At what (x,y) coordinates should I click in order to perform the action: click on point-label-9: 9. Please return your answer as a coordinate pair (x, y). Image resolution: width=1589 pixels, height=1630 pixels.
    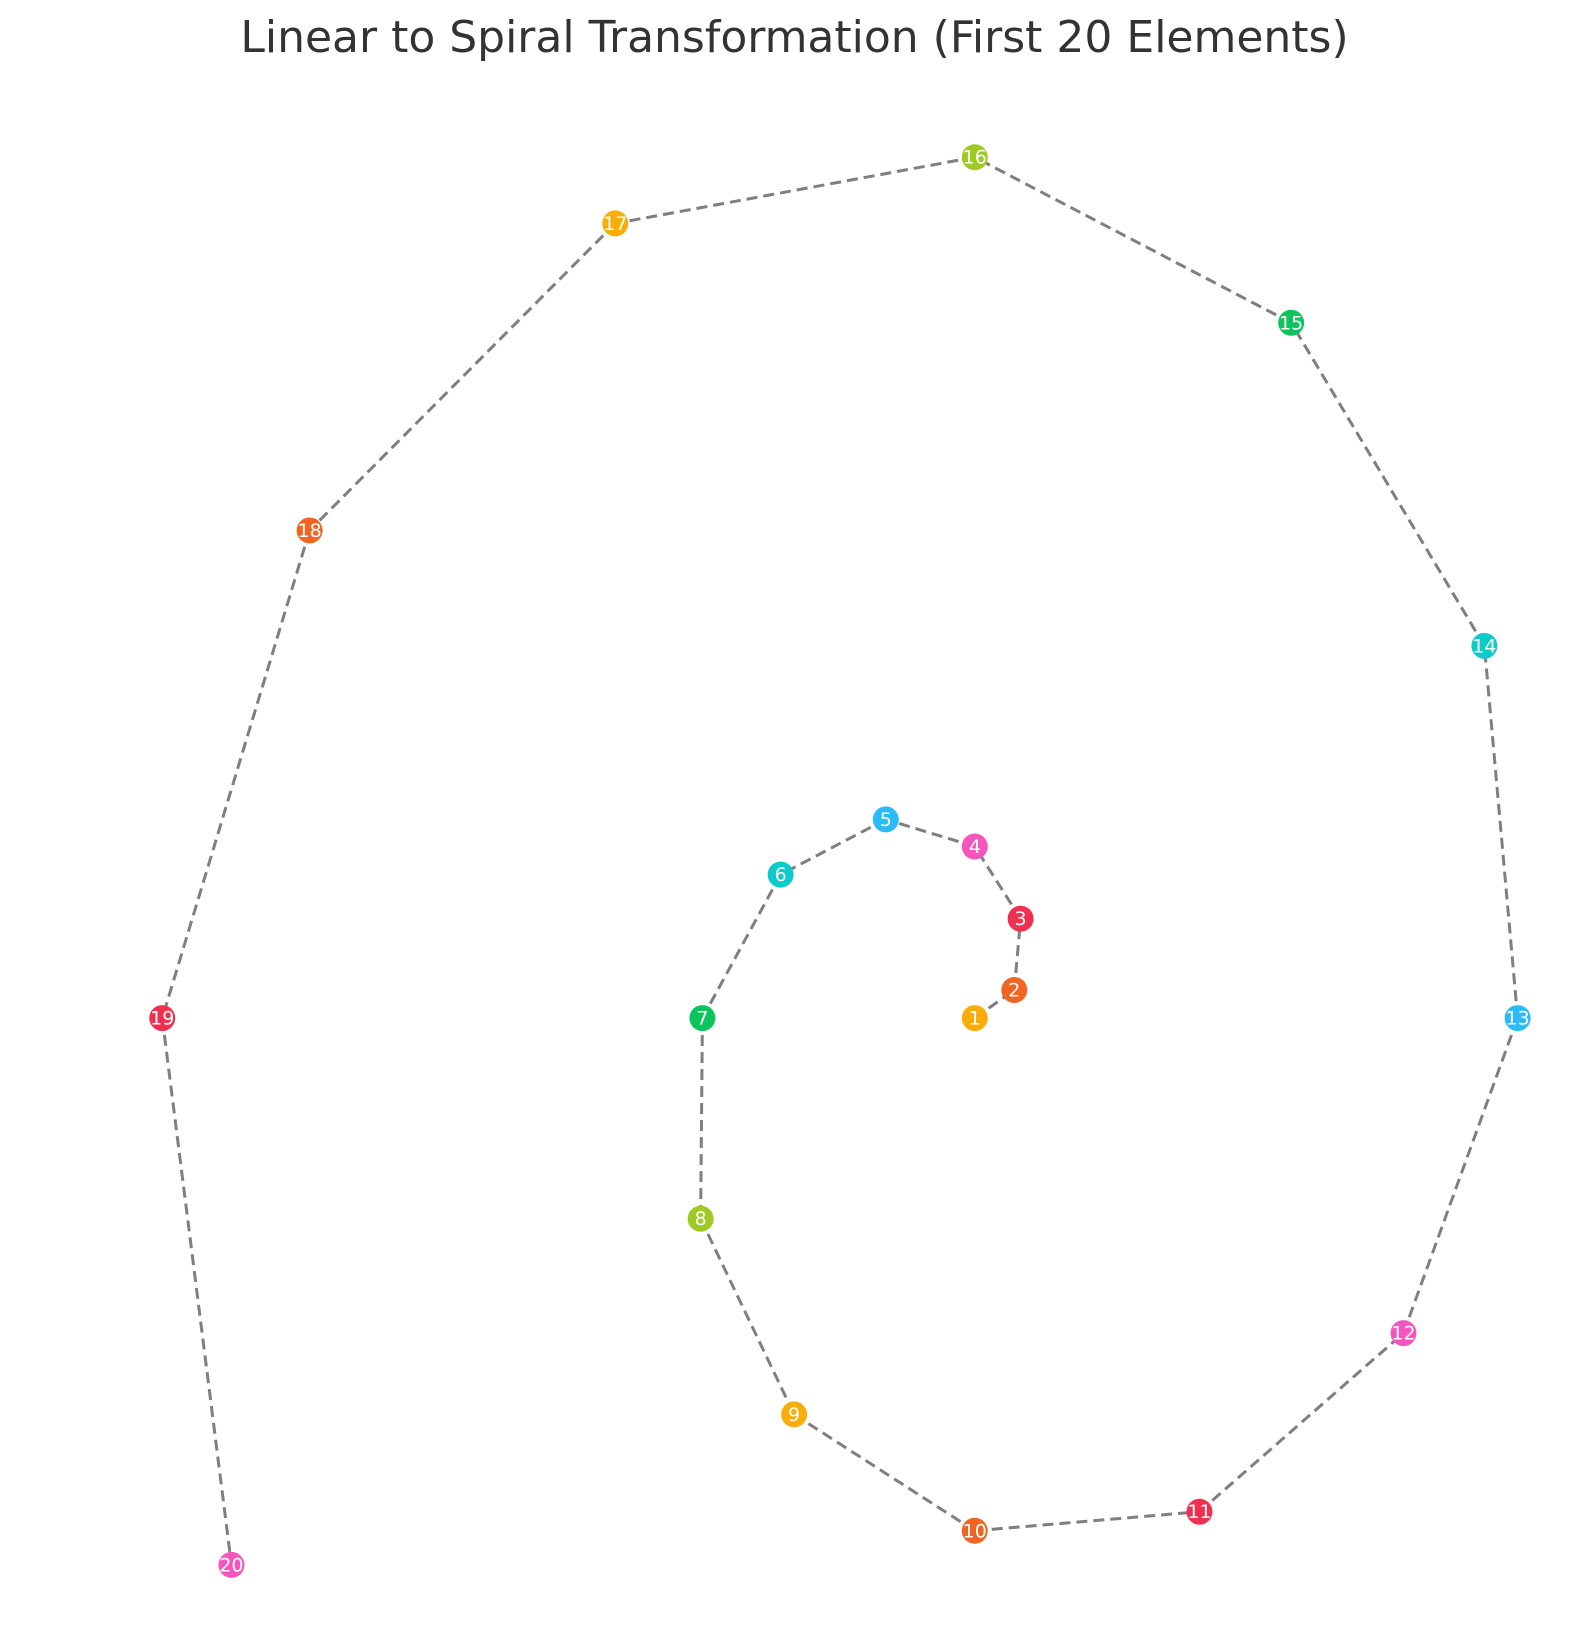
    Looking at the image, I should click on (794, 1415).